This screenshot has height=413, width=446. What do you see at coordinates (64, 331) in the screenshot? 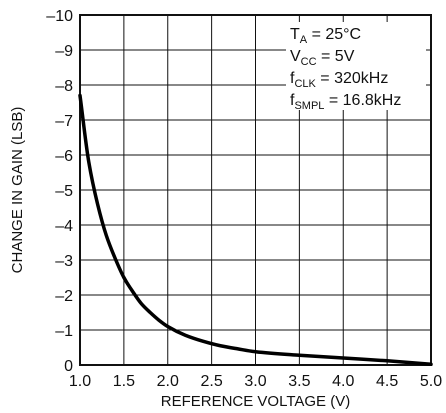
I see `y-tick-label: –1` at bounding box center [64, 331].